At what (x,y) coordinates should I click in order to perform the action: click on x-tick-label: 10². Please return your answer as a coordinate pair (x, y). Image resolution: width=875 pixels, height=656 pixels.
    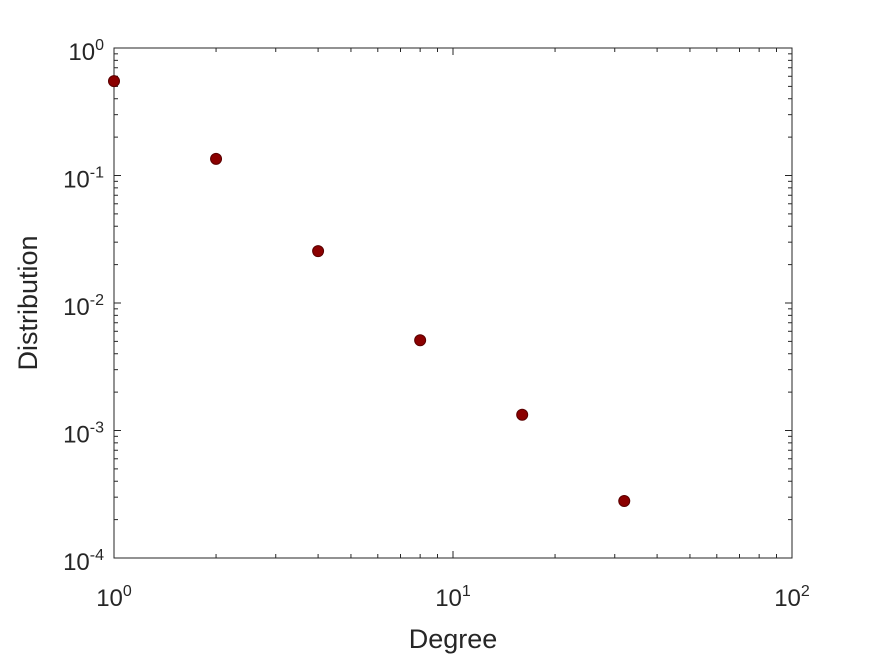
    Looking at the image, I should click on (792, 597).